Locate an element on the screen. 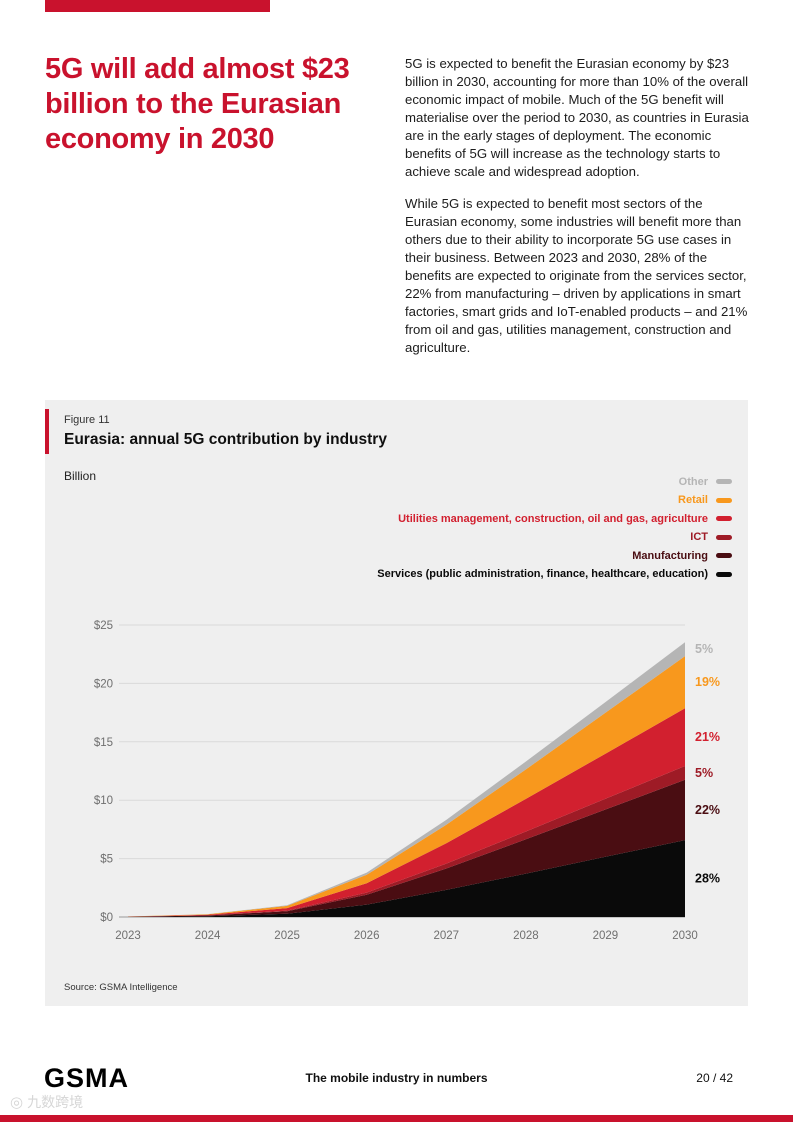  source-note: Source: GSMA Intelligence is located at coordinates (121, 987).